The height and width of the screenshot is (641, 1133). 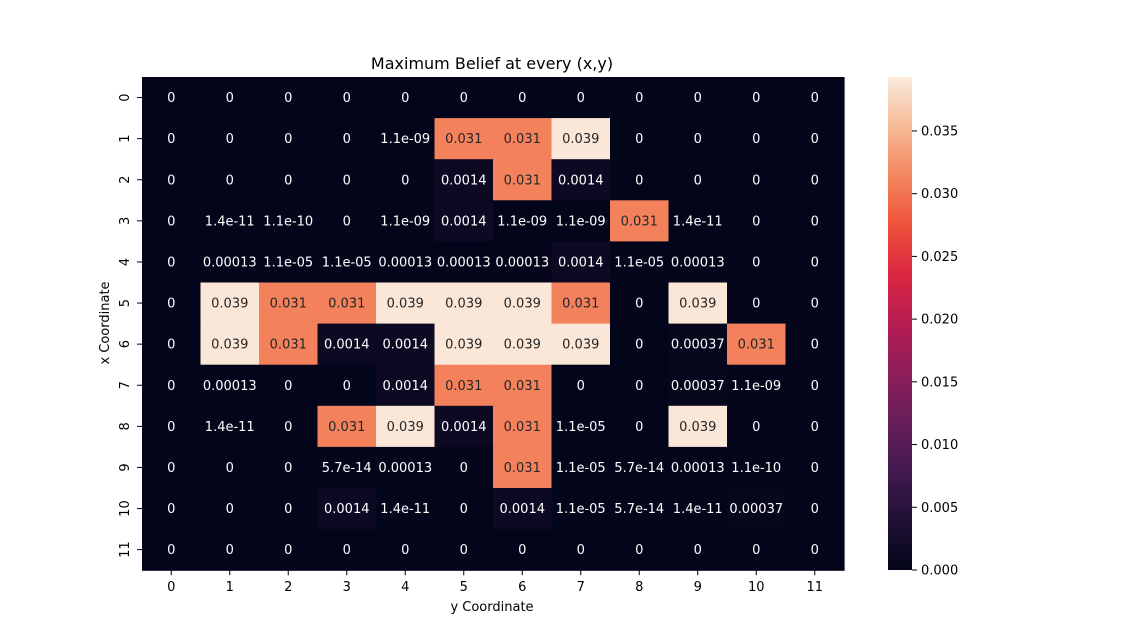 I want to click on x-axis-label: y Coordinate, so click(x=491, y=607).